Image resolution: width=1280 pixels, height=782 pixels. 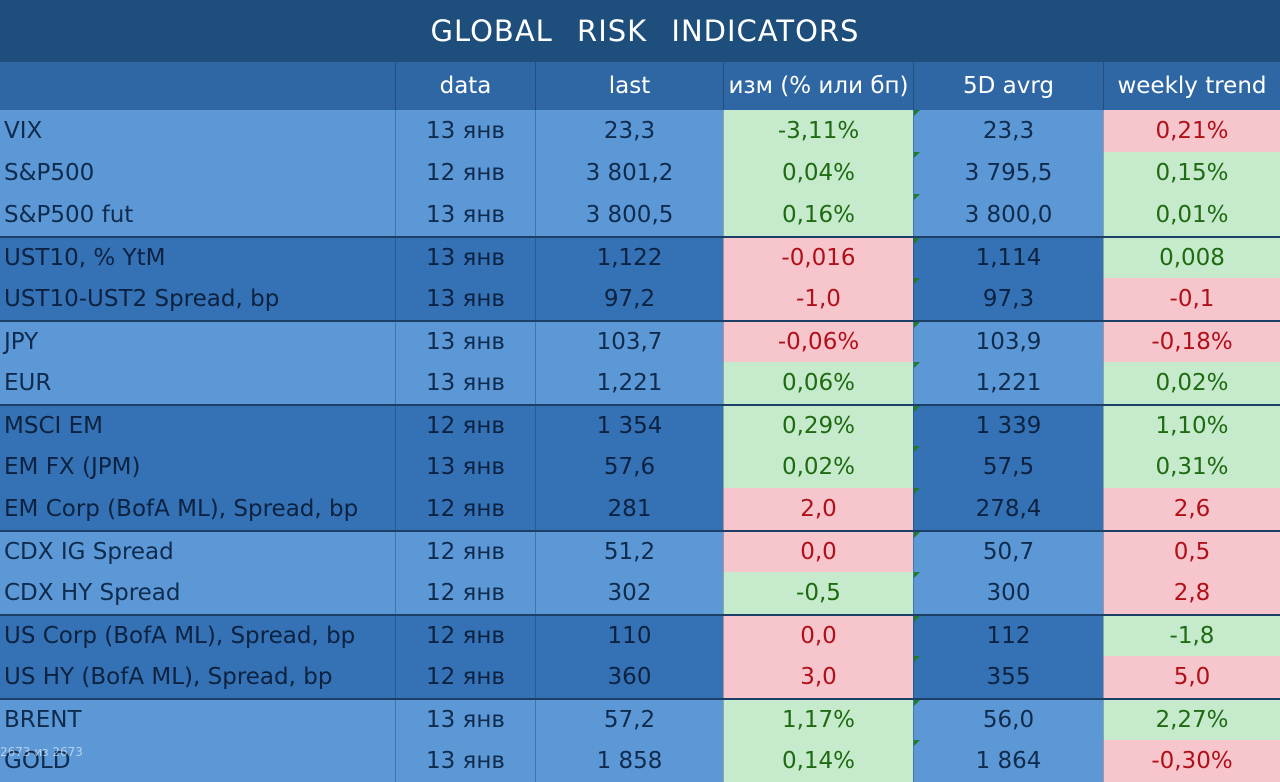 I want to click on indicator-change-text: 0,14%, so click(x=818, y=761).